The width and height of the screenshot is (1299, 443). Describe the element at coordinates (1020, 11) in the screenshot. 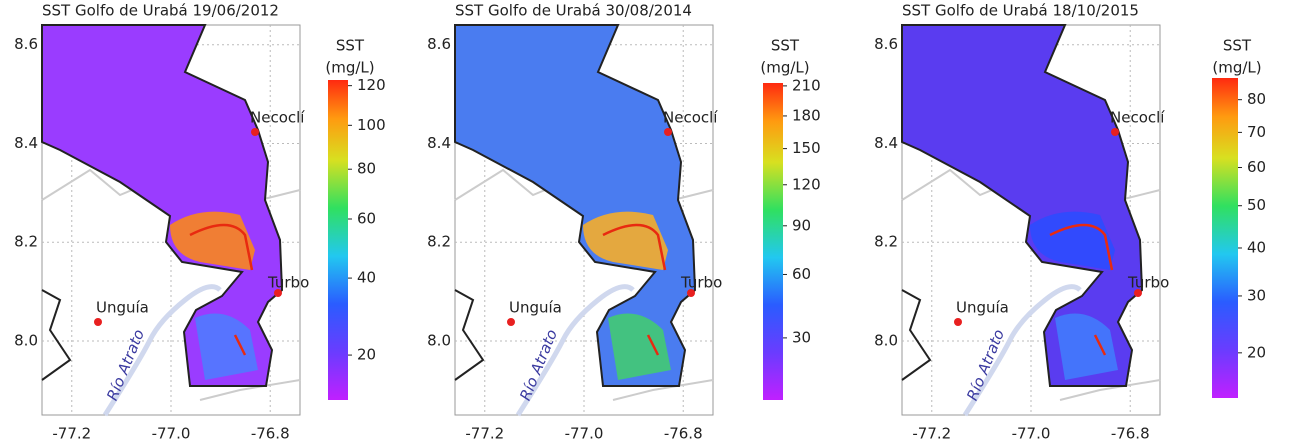

I see `panel-title: SST Golfo de Urabá 18/10/2015` at that location.